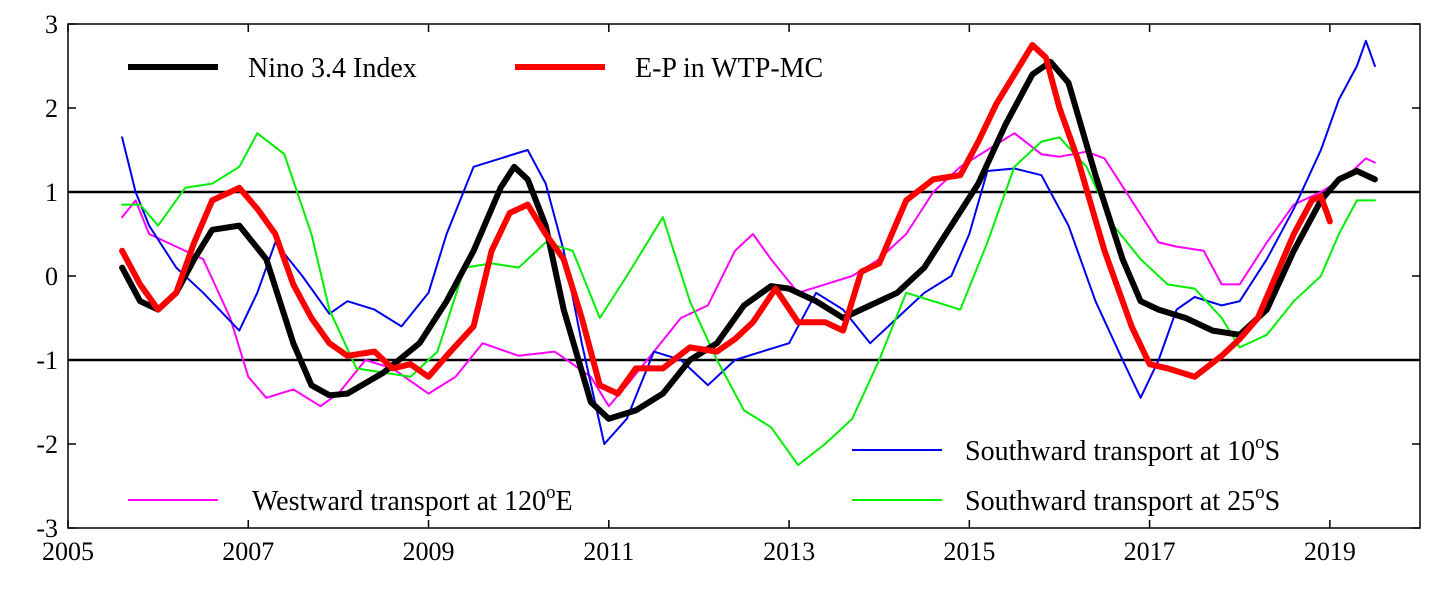 Image resolution: width=1450 pixels, height=593 pixels. I want to click on x-tick-label: 2009, so click(429, 551).